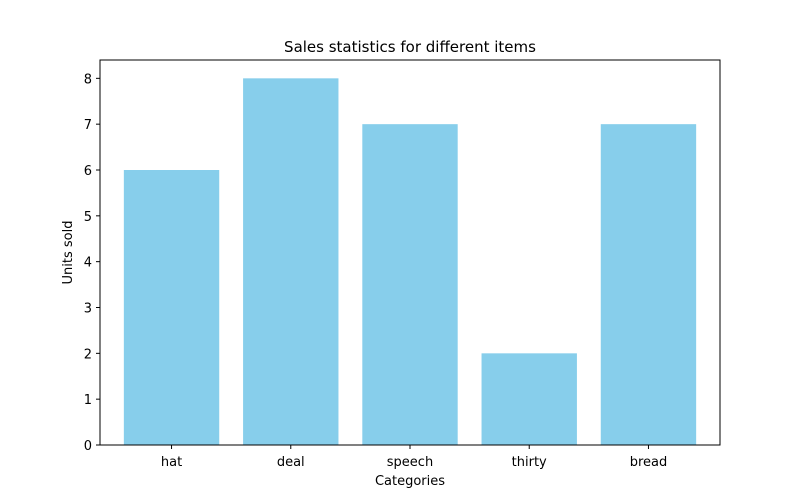  What do you see at coordinates (529, 399) in the screenshot?
I see `bar-thirty` at bounding box center [529, 399].